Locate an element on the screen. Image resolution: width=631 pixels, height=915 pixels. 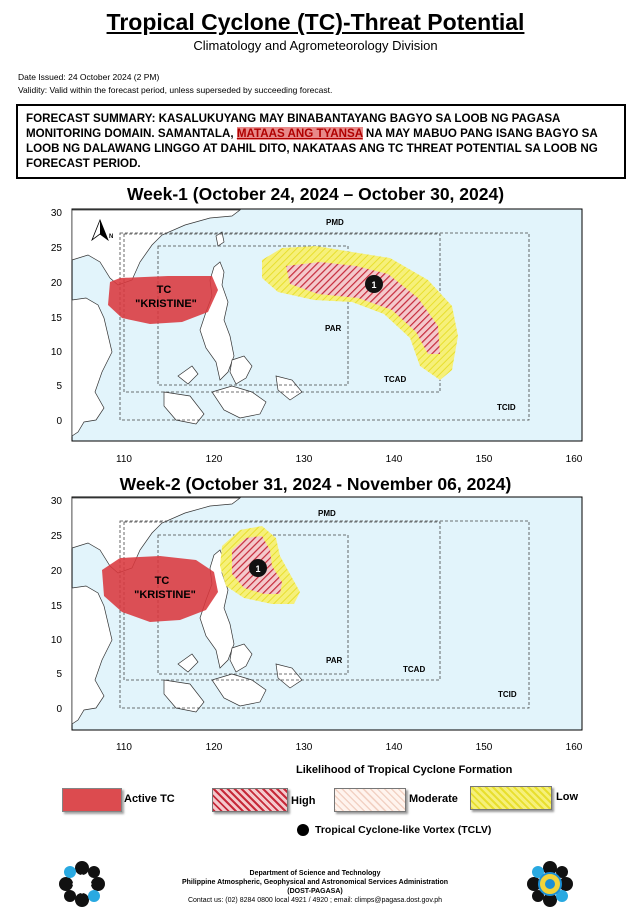
week1-tcad-label: TCAD is located at coordinates (395, 379).